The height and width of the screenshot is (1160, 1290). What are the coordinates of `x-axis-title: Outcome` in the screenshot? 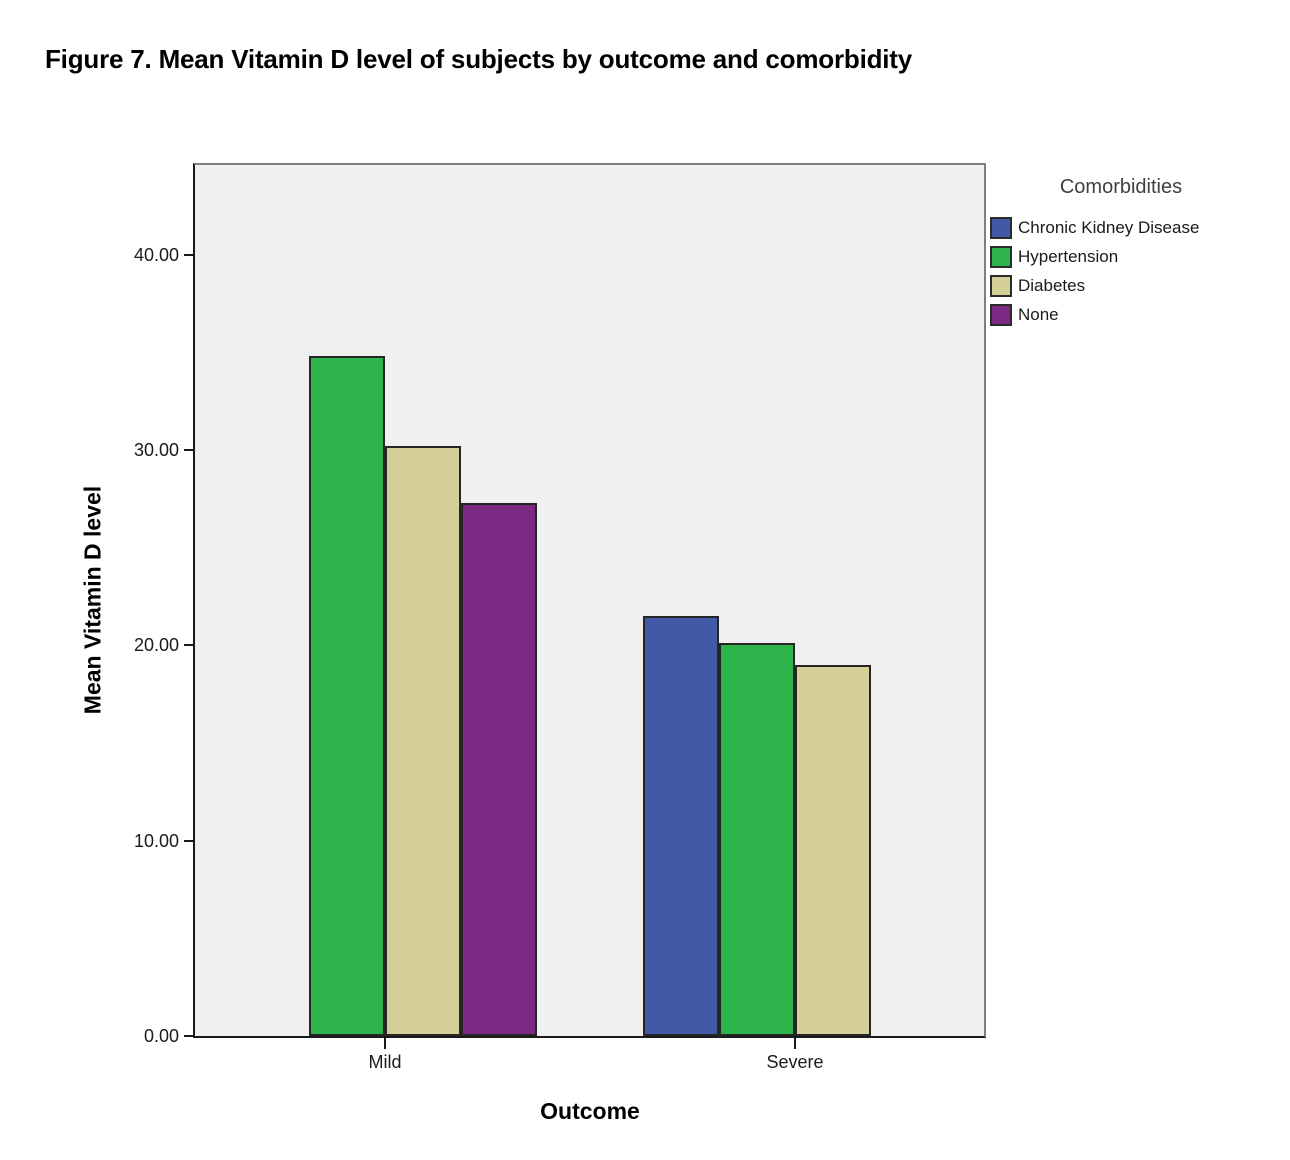 It's located at (590, 1111).